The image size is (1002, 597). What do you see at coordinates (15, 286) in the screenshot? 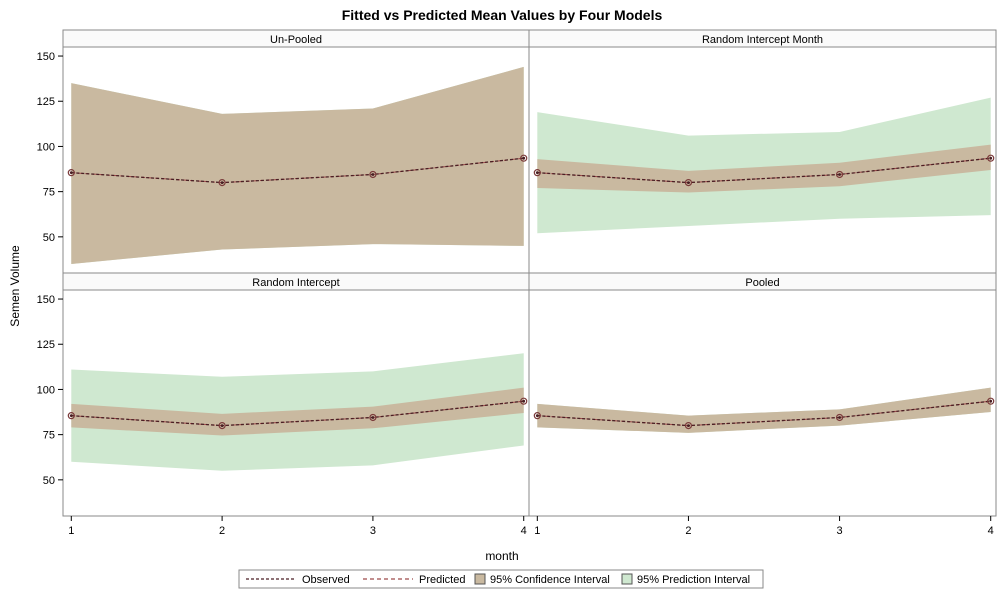
I see `y-axis-label: Semen Volume` at bounding box center [15, 286].